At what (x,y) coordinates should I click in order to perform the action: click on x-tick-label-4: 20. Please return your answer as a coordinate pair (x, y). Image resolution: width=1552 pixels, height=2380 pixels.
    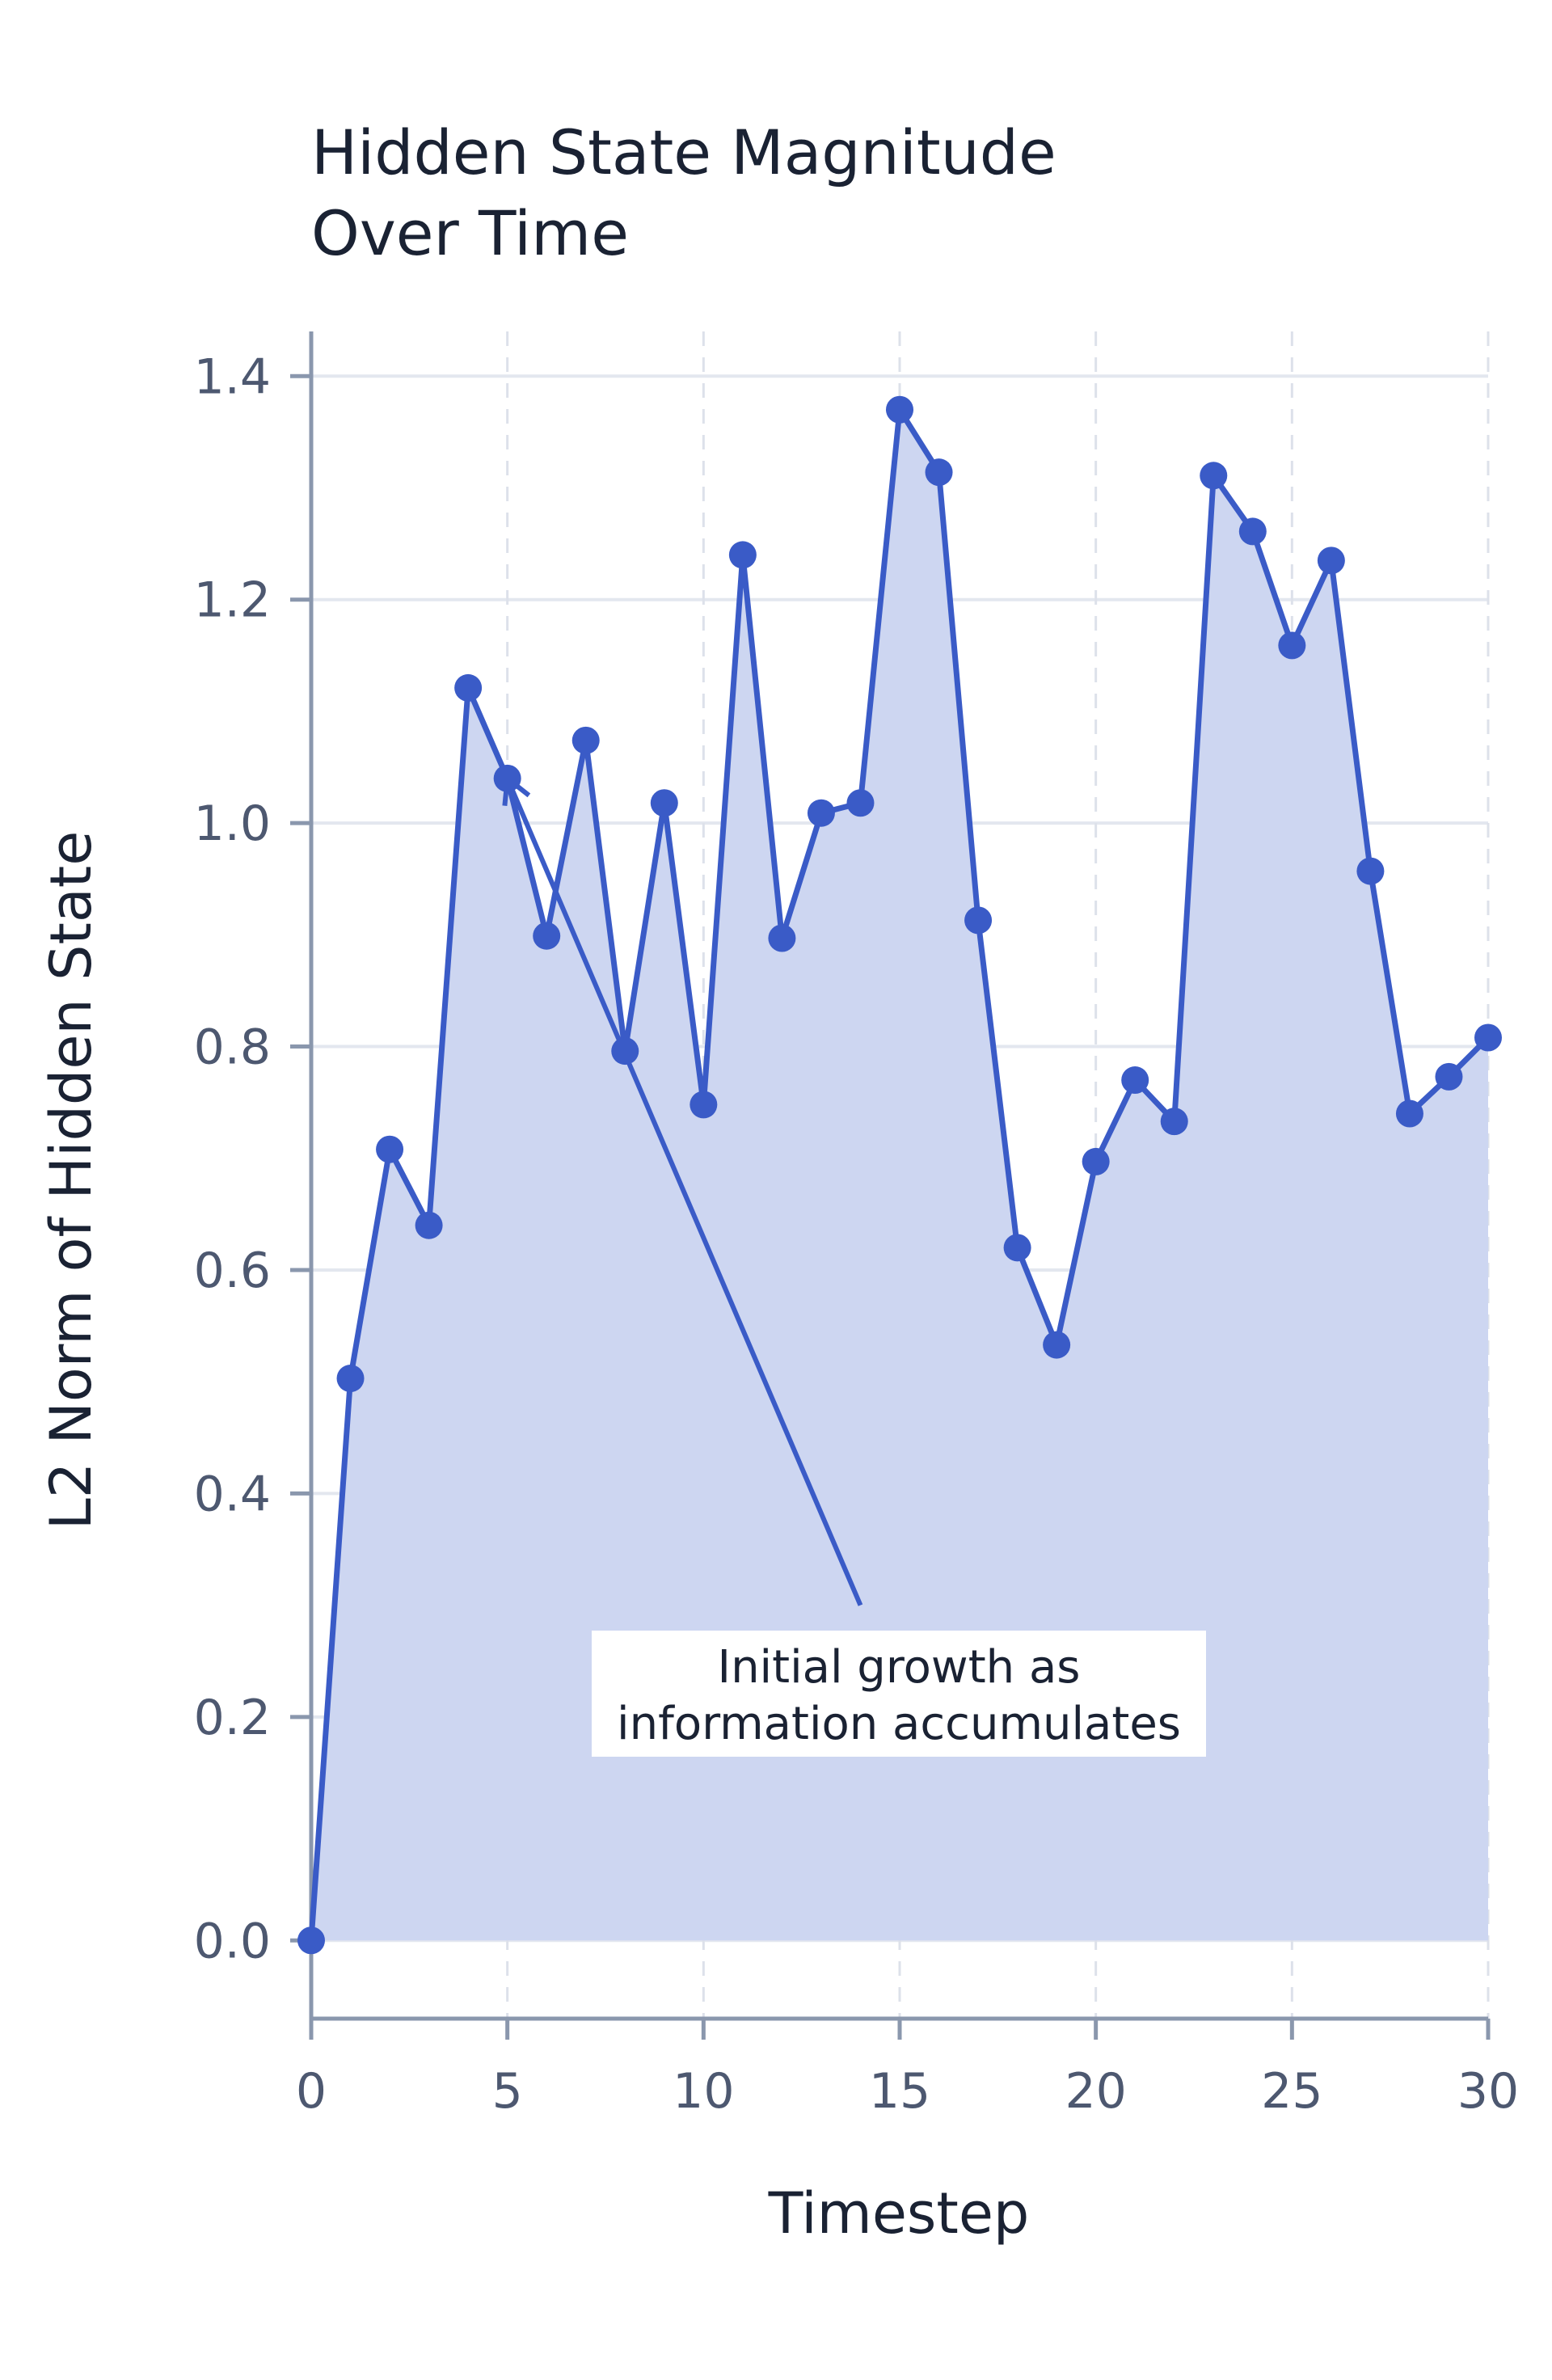
    Looking at the image, I should click on (1095, 2091).